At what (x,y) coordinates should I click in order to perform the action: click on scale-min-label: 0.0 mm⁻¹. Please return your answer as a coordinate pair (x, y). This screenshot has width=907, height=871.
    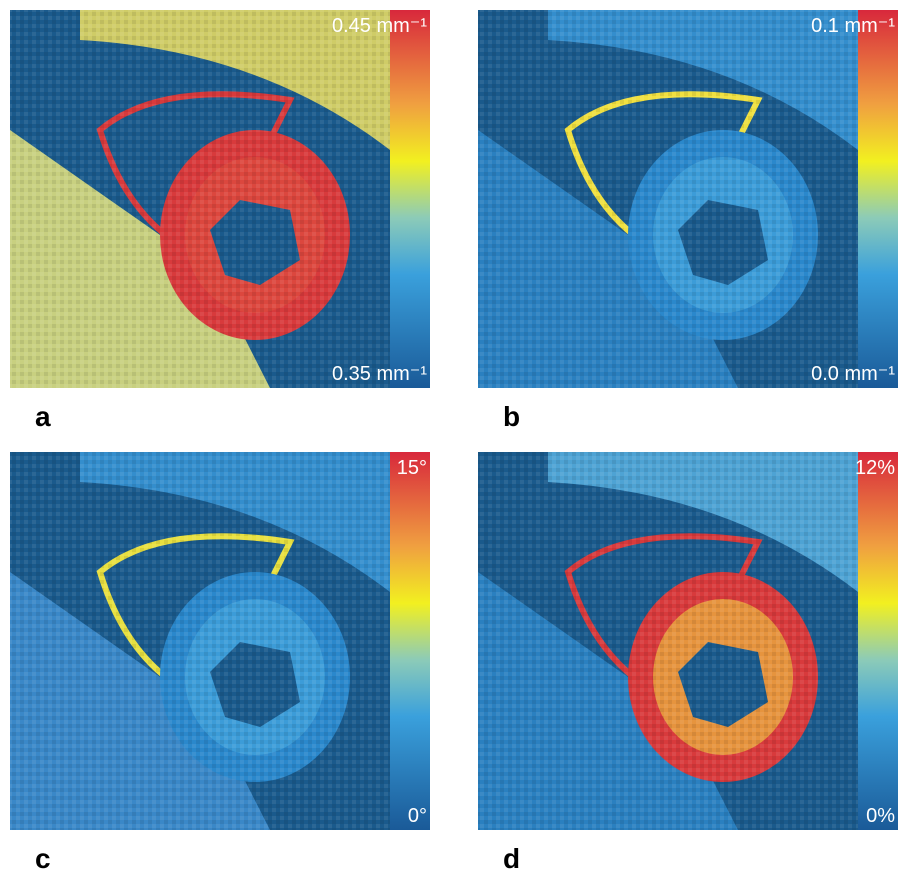
    Looking at the image, I should click on (853, 374).